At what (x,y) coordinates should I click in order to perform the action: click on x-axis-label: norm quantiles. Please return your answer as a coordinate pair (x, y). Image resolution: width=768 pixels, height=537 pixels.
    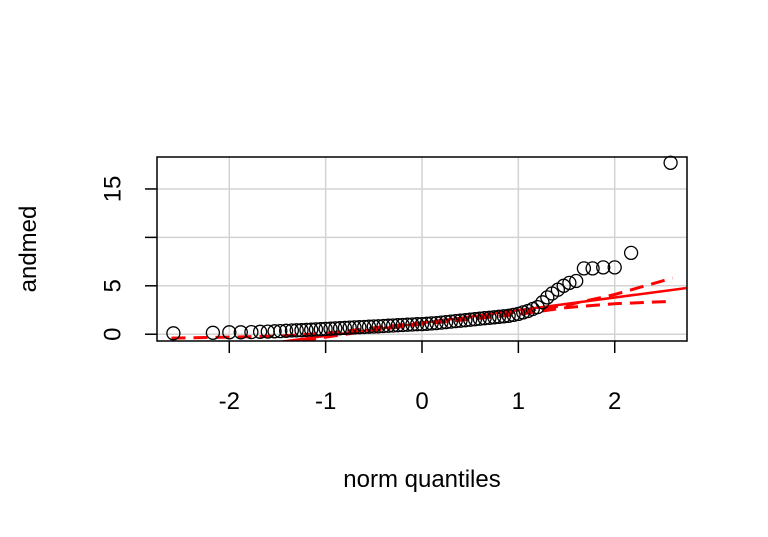
    Looking at the image, I should click on (421, 479).